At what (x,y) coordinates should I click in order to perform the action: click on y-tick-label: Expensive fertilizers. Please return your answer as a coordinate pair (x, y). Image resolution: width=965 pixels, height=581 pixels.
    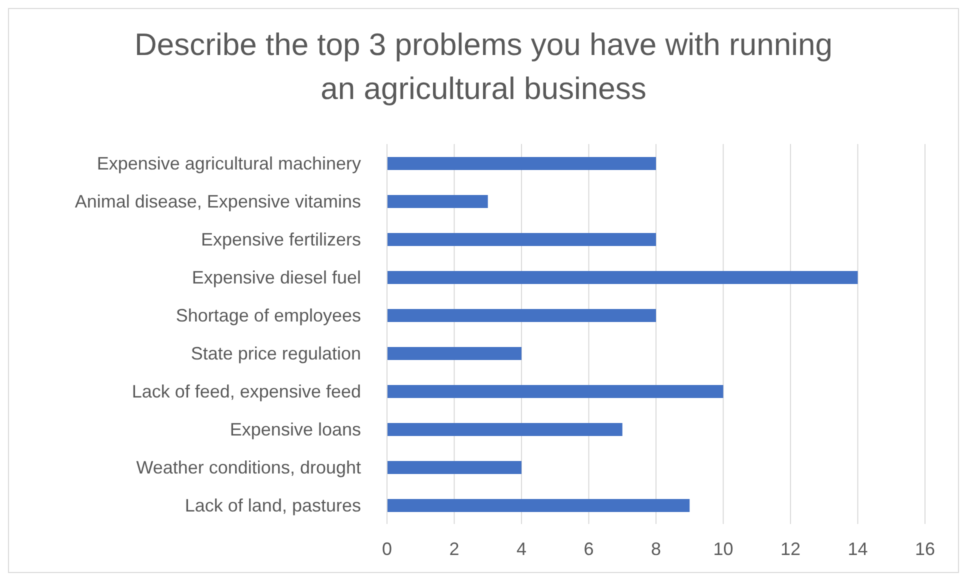
    Looking at the image, I should click on (280, 239).